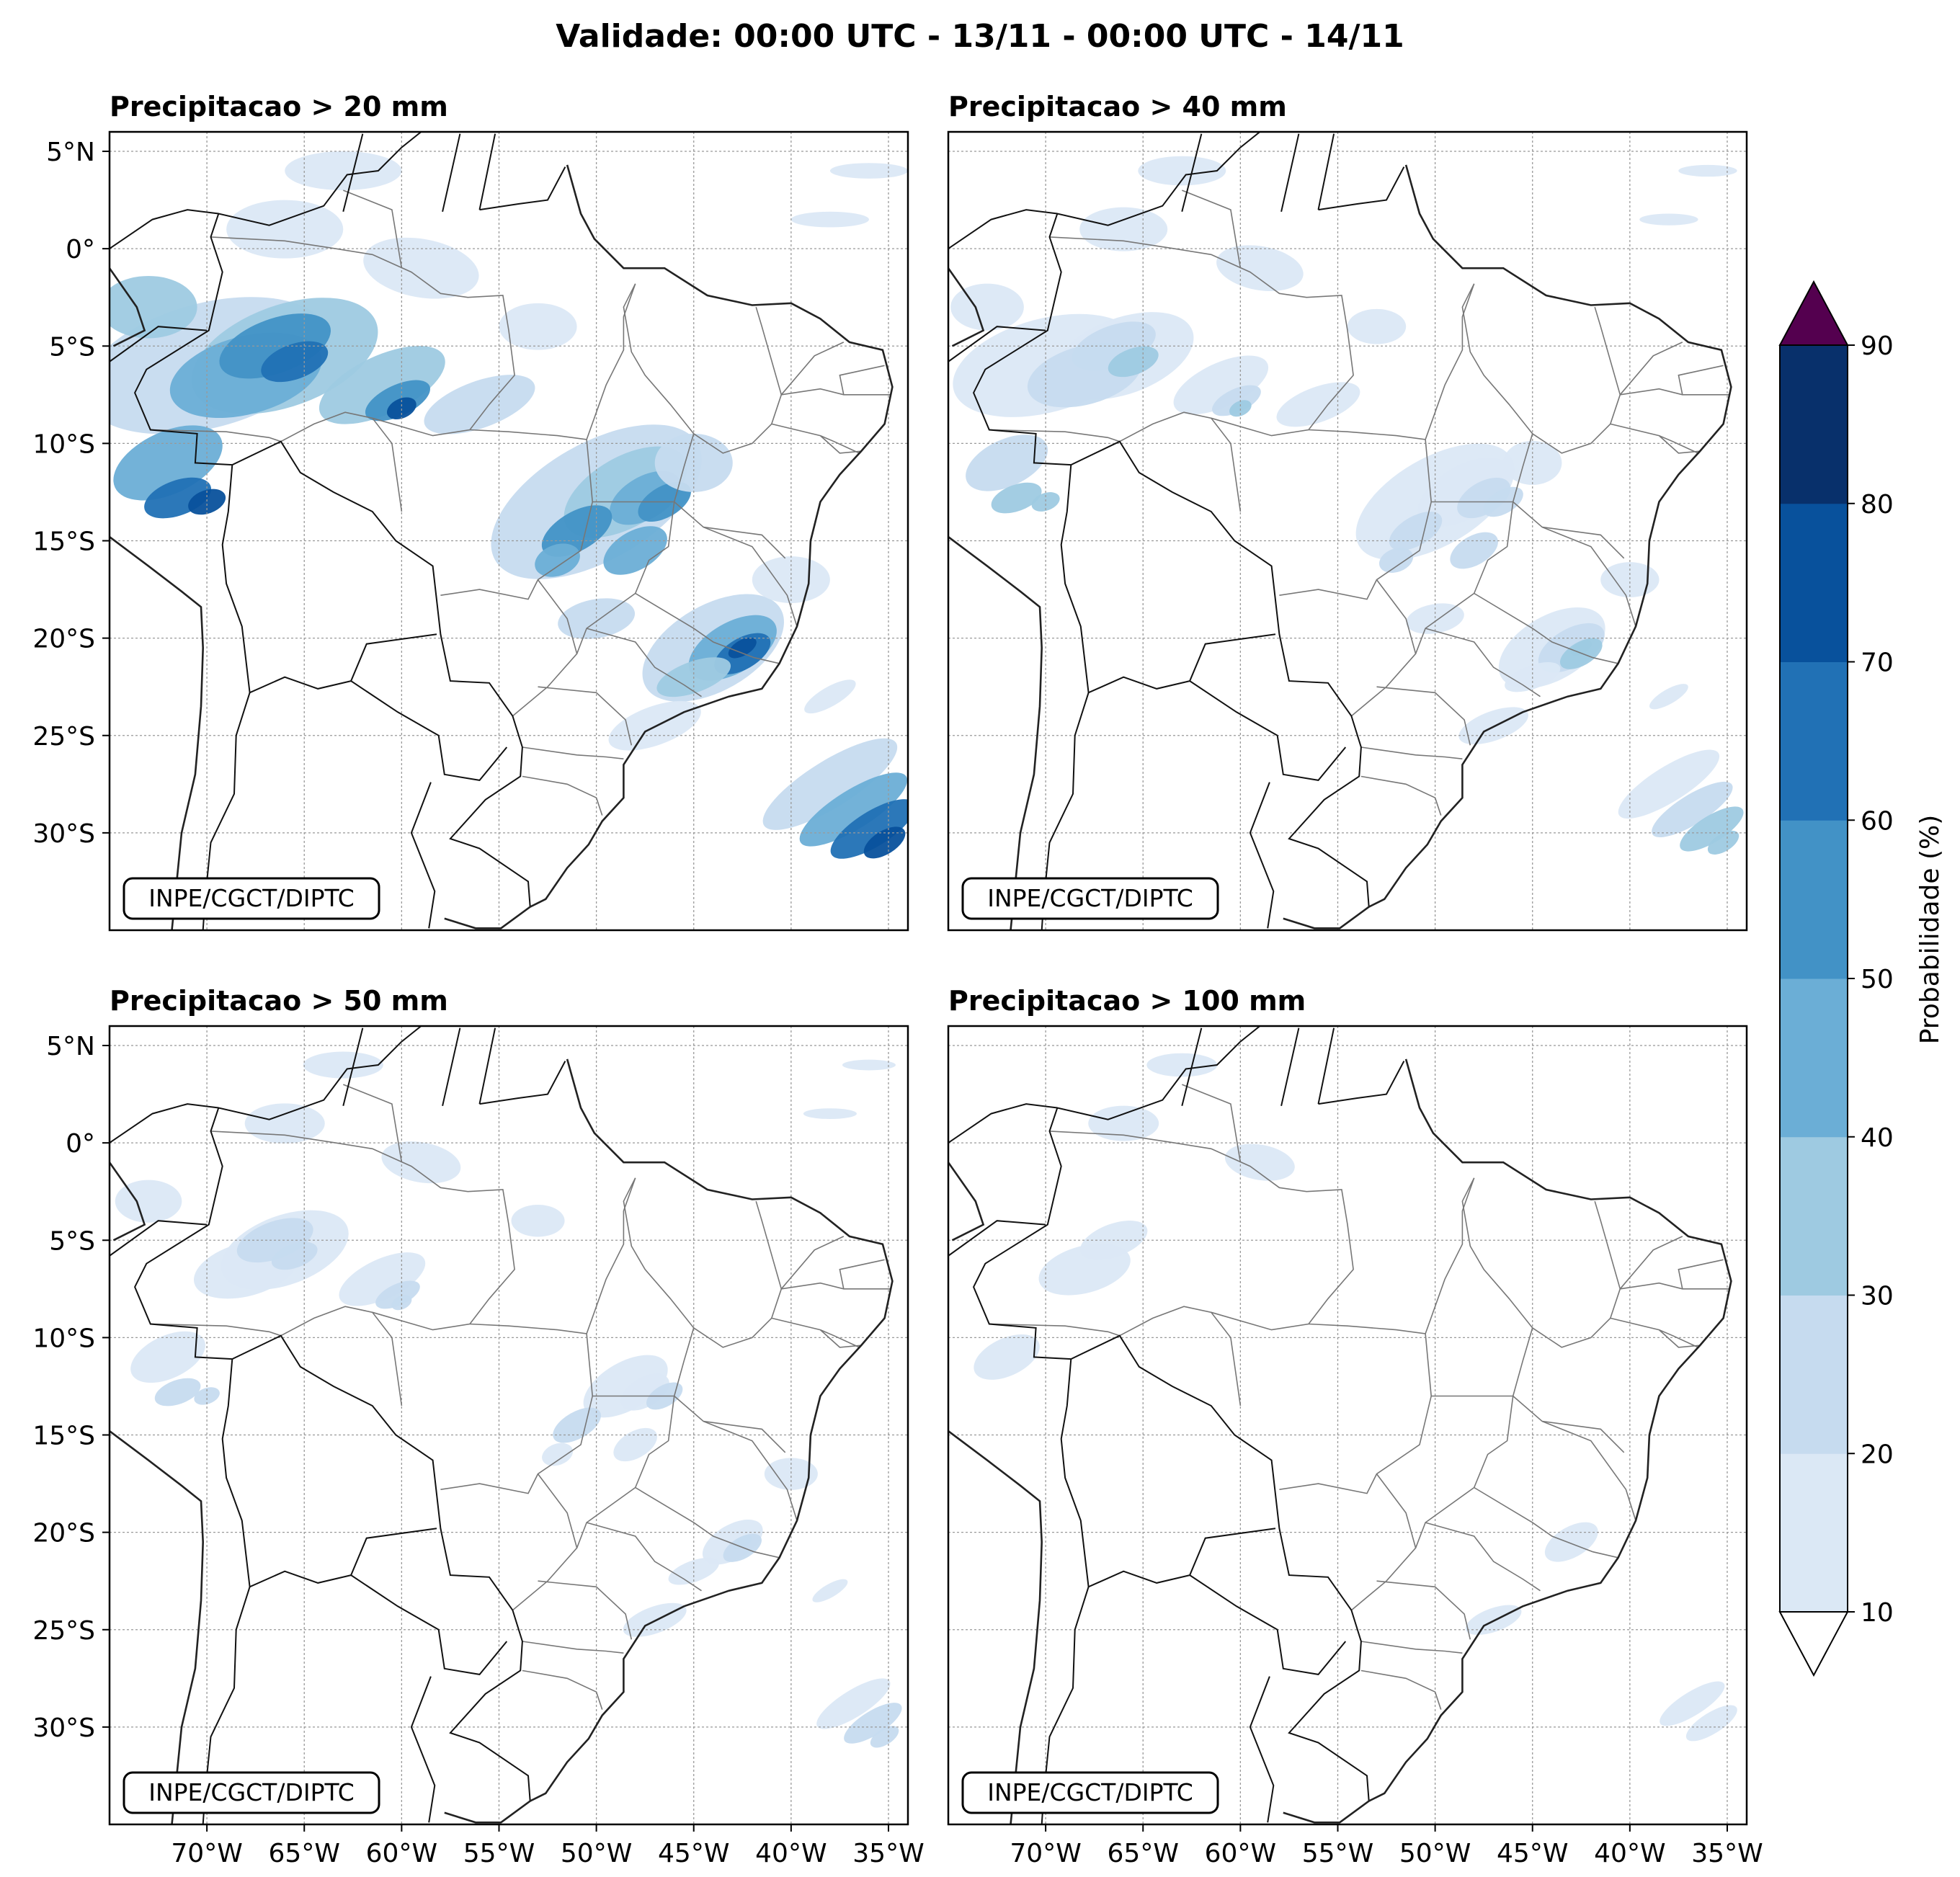 This screenshot has width=1960, height=1877. I want to click on lat-tick-label: 5°S, so click(72, 347).